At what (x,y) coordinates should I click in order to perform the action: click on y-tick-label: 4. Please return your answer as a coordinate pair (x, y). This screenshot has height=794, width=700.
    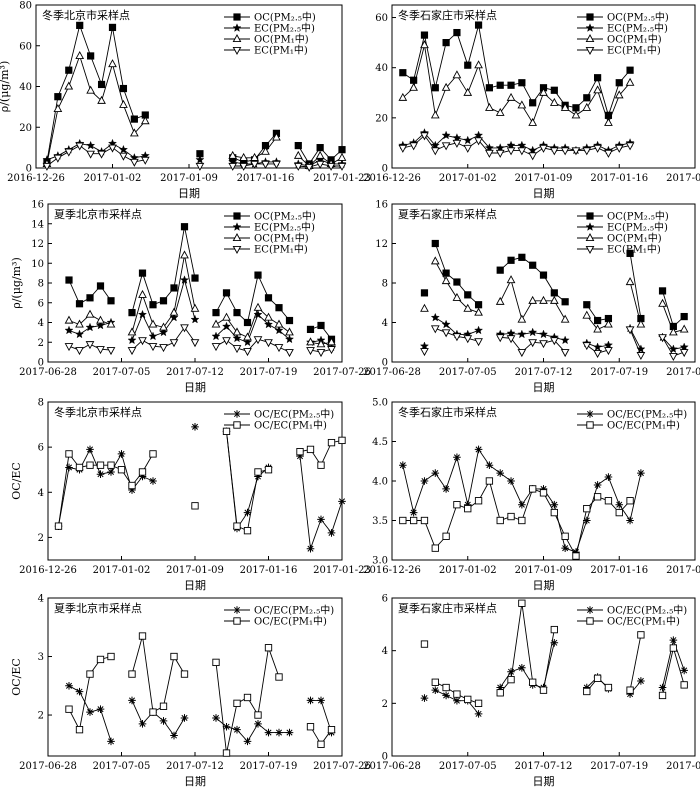
    Looking at the image, I should click on (385, 651).